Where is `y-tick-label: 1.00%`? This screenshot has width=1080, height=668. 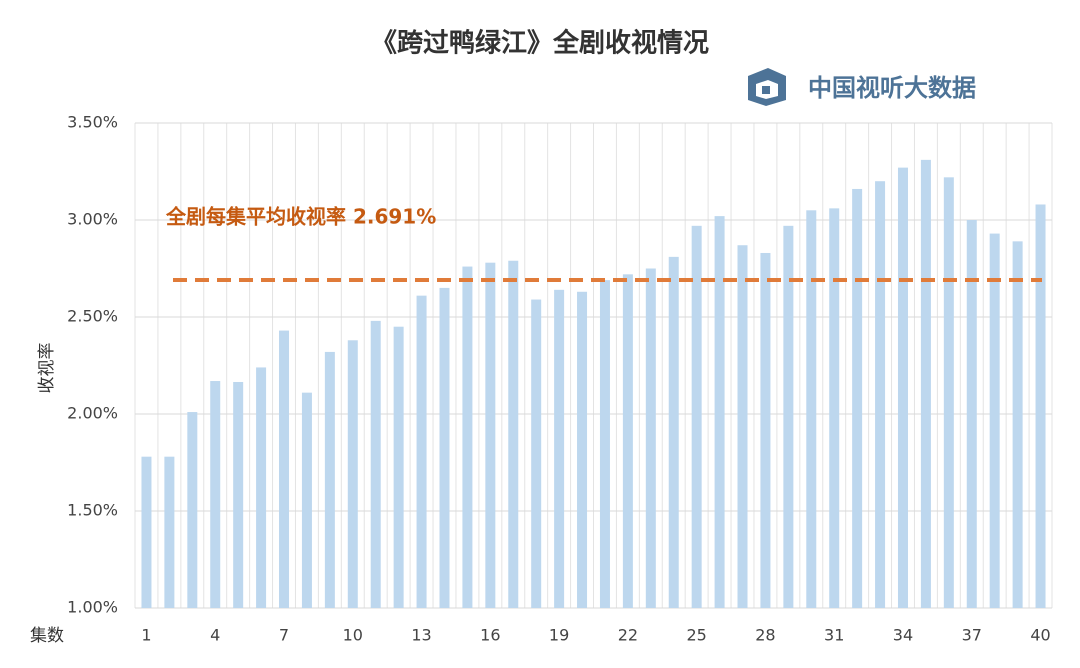 y-tick-label: 1.00% is located at coordinates (92, 607).